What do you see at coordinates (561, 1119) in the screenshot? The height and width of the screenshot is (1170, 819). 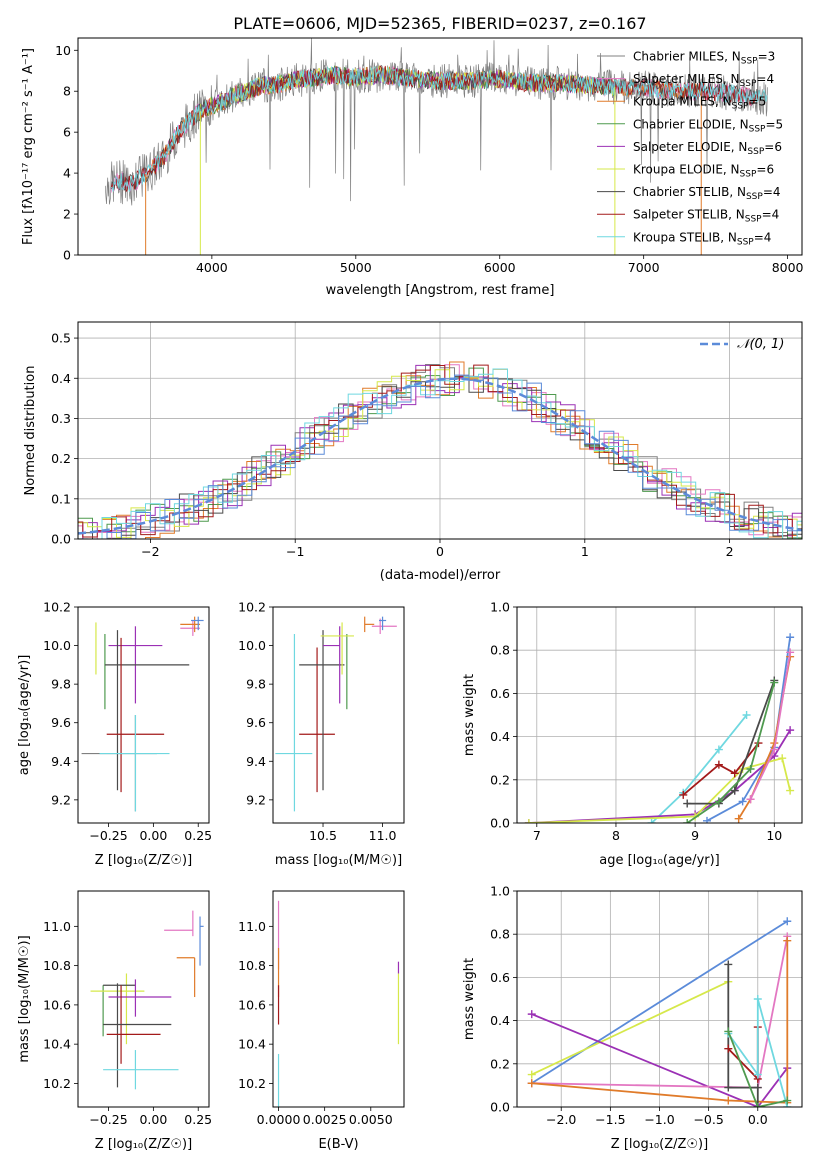 I see `x-tick-label: −2.0` at bounding box center [561, 1119].